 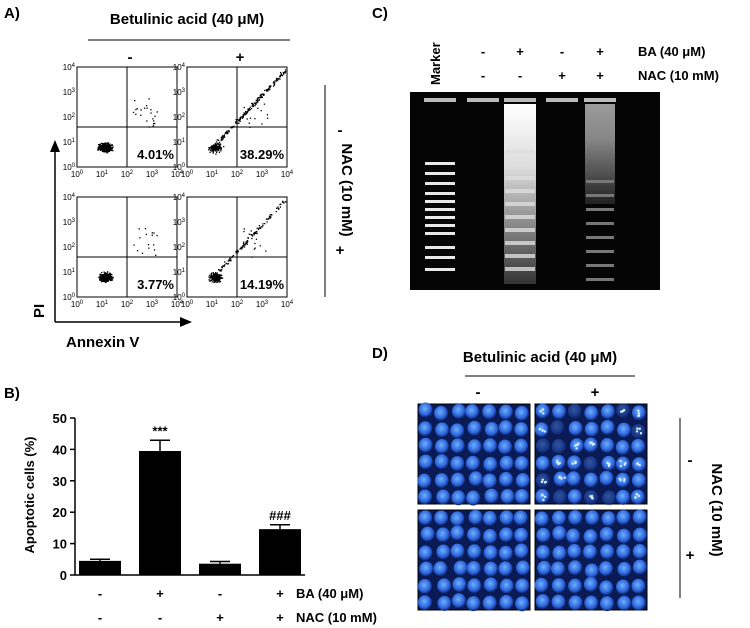 I want to click on x-tick-label: 104, so click(x=287, y=174).